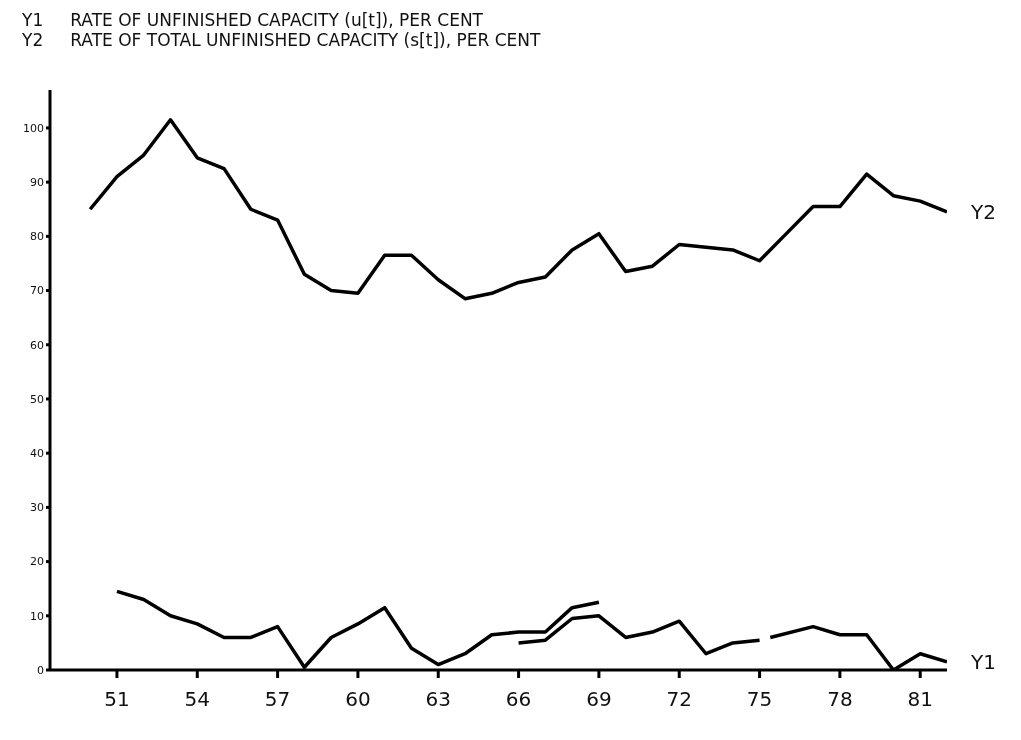 The height and width of the screenshot is (740, 1021). I want to click on x-tick-label: 66, so click(518, 699).